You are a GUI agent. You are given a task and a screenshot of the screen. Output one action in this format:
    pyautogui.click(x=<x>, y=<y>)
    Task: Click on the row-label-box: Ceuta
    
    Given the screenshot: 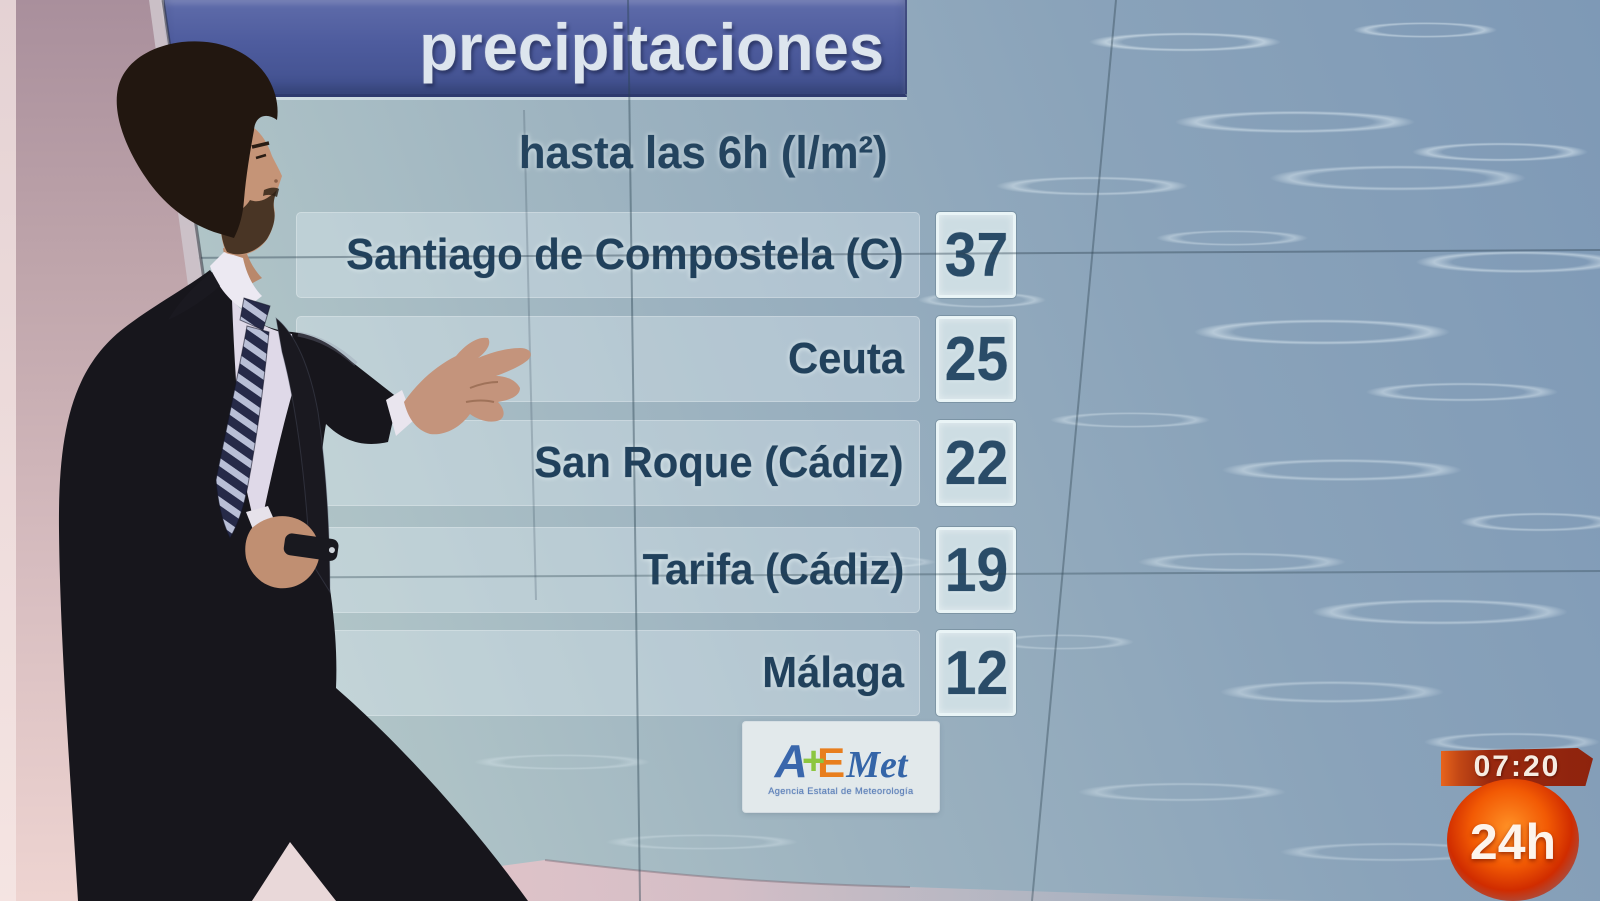 What is the action you would take?
    pyautogui.click(x=608, y=359)
    